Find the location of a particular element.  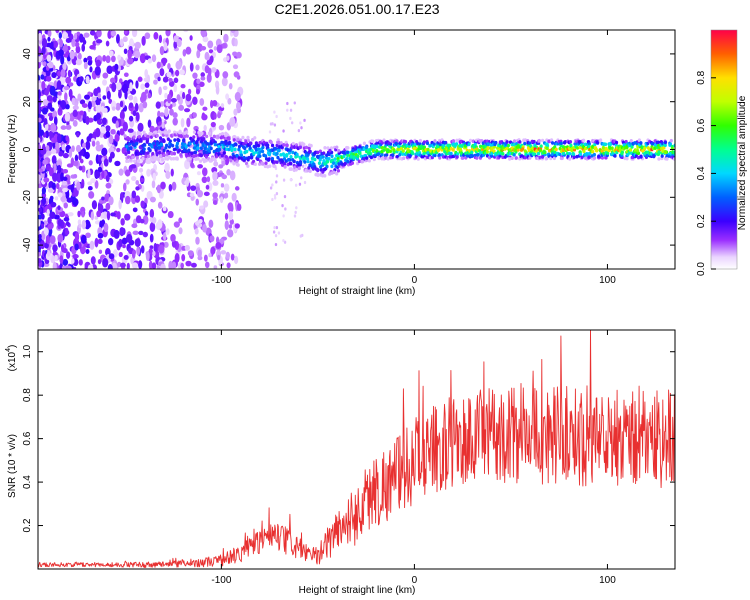

snr-y-tick-label: 0.4 is located at coordinates (27, 482).